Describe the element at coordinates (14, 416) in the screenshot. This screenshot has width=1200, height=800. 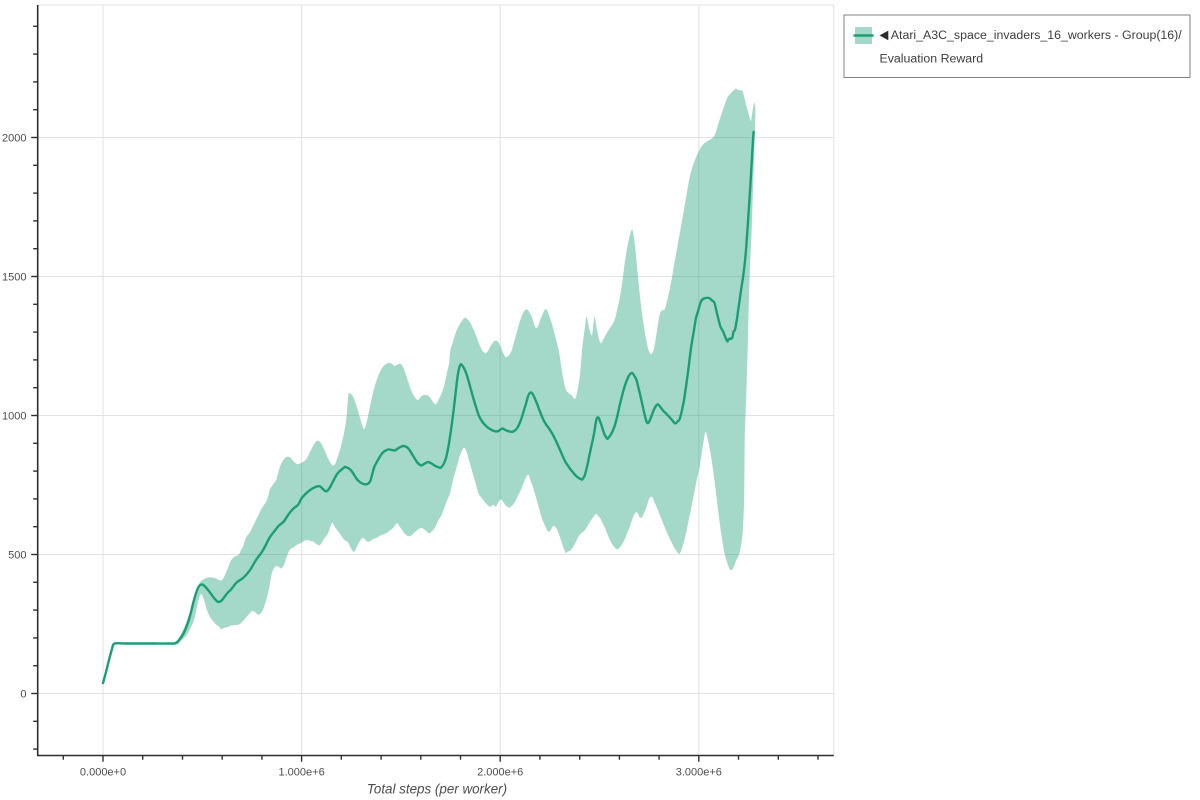
I see `svg-text: 1000` at that location.